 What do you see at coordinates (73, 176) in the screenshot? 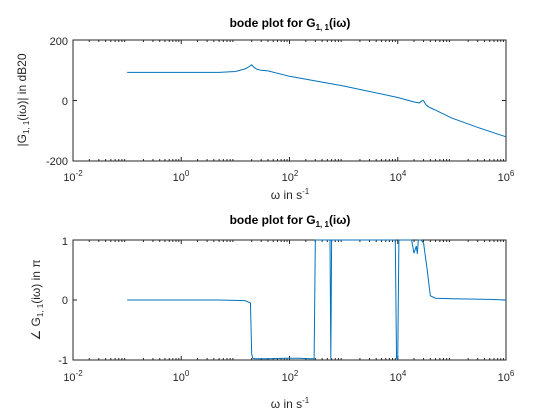
I see `magnitude-xtick-label: 10⁻²` at bounding box center [73, 176].